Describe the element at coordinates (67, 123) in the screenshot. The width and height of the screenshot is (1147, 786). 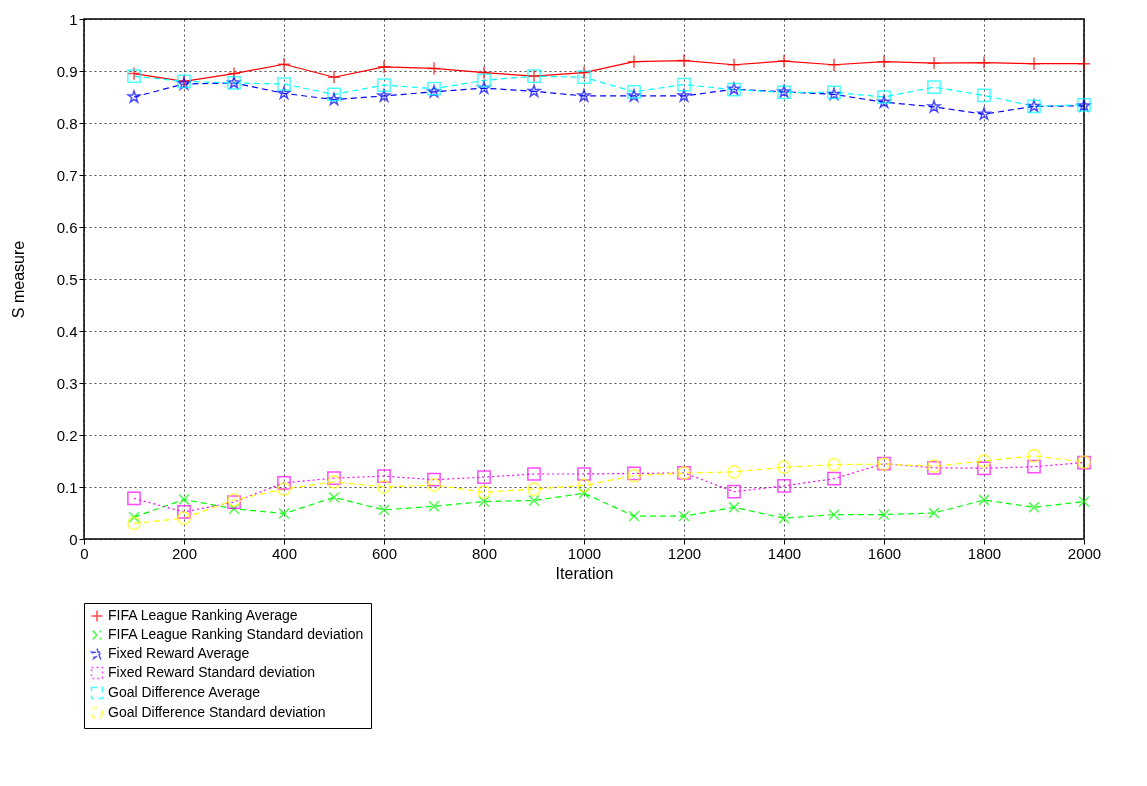
I see `y-tick-label: 0.8` at that location.